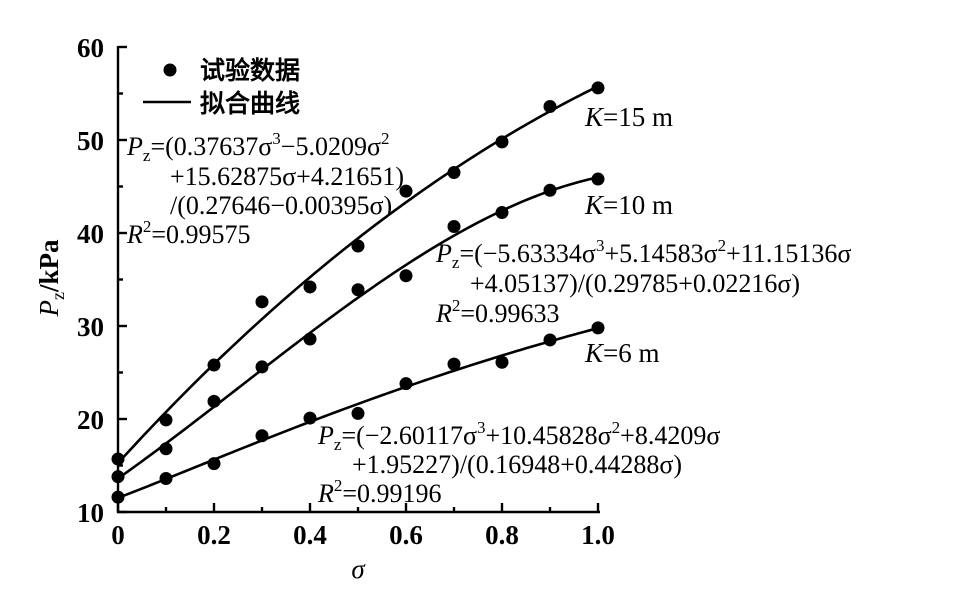 The height and width of the screenshot is (605, 966). I want to click on x-tick-label: 0.8, so click(502, 535).